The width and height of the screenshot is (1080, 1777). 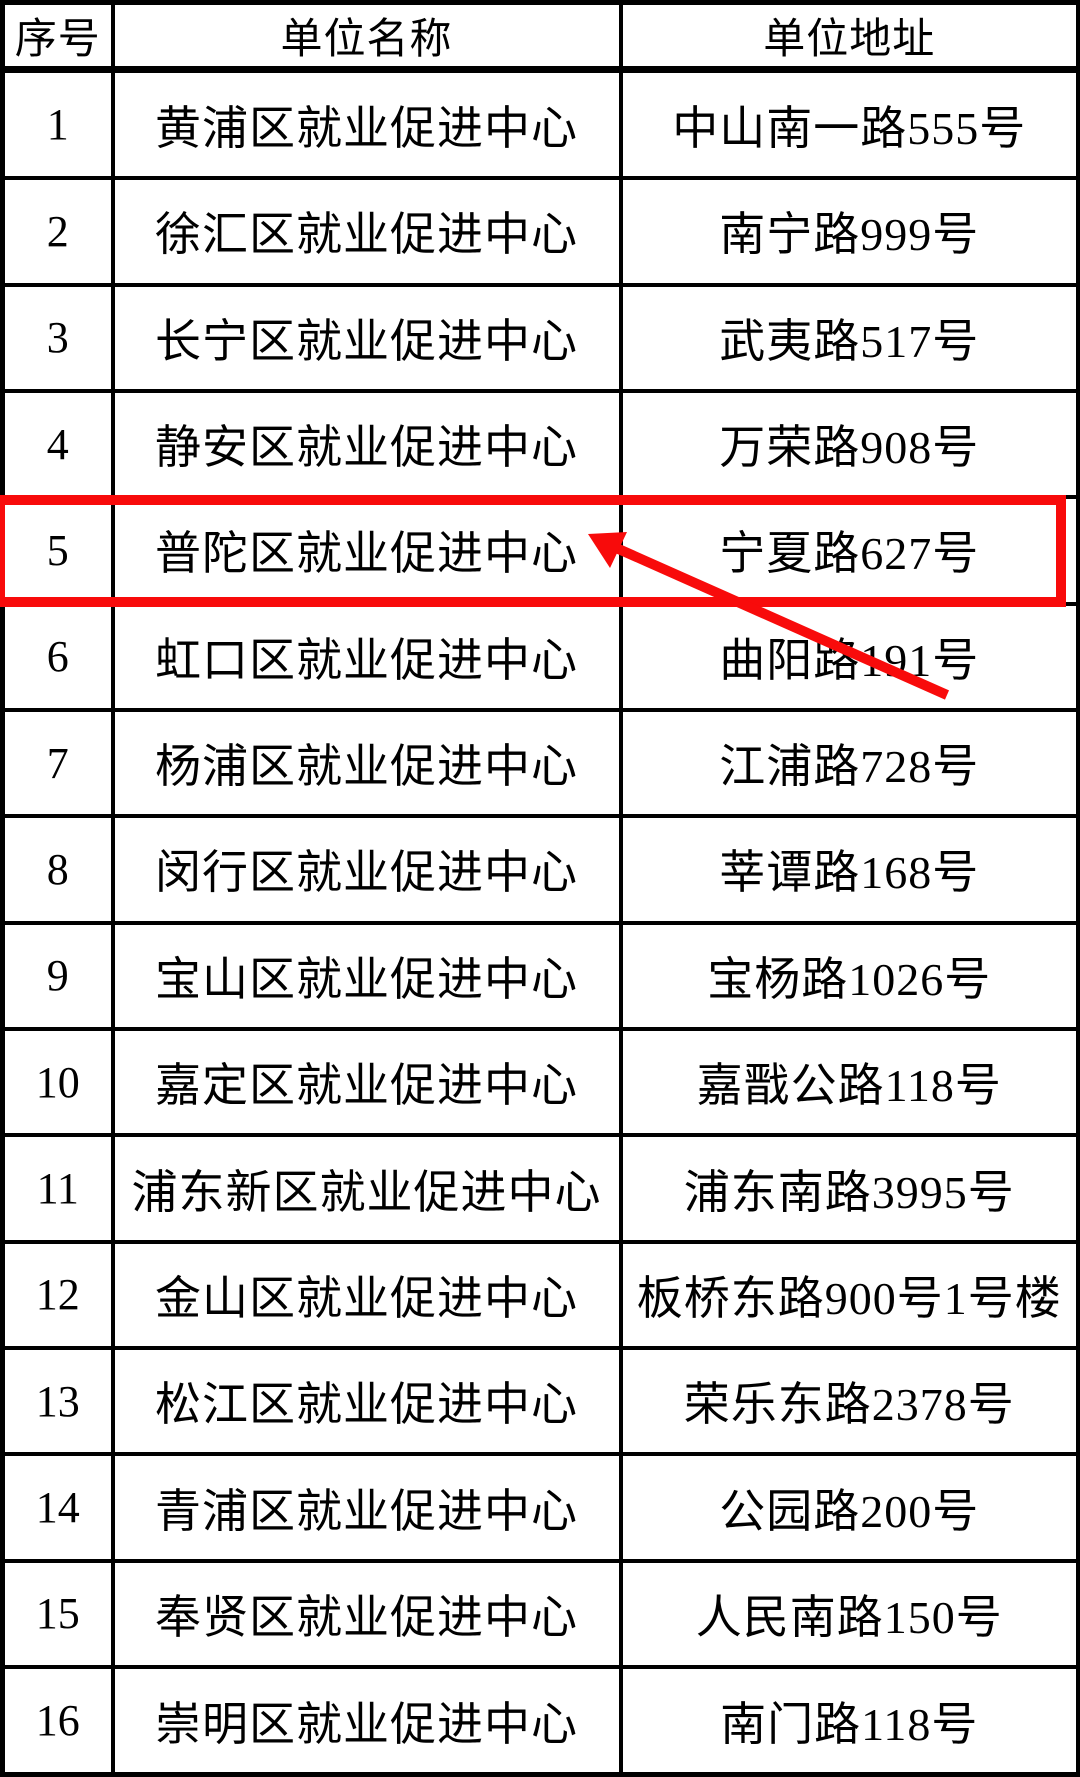 What do you see at coordinates (57, 1082) in the screenshot?
I see `row-number-cell: 10` at bounding box center [57, 1082].